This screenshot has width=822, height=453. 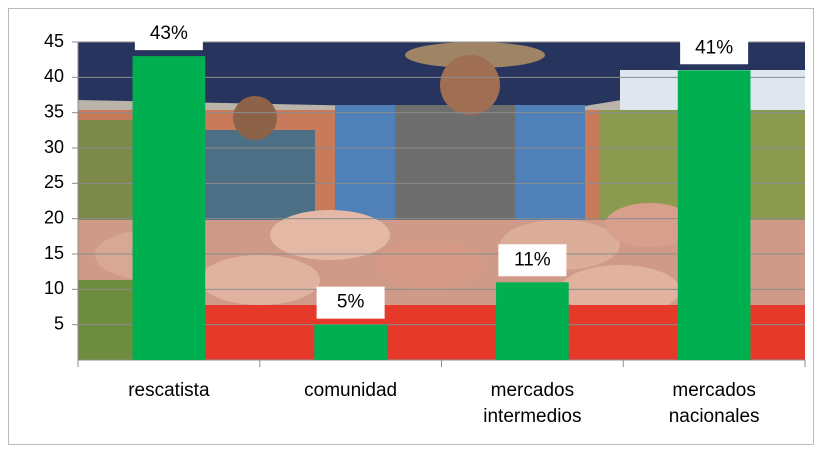 What do you see at coordinates (54, 76) in the screenshot?
I see `y-tick-label: 40` at bounding box center [54, 76].